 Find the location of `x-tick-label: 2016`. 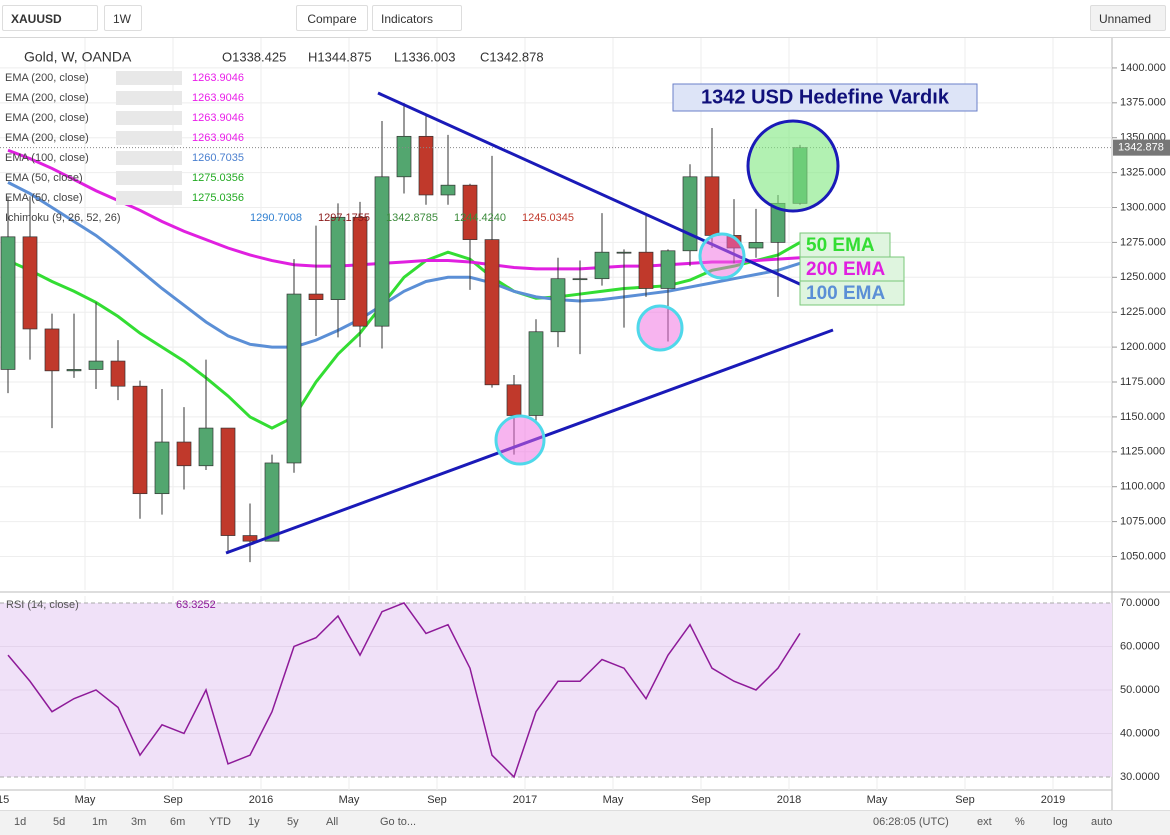

x-tick-label: 2016 is located at coordinates (261, 800).